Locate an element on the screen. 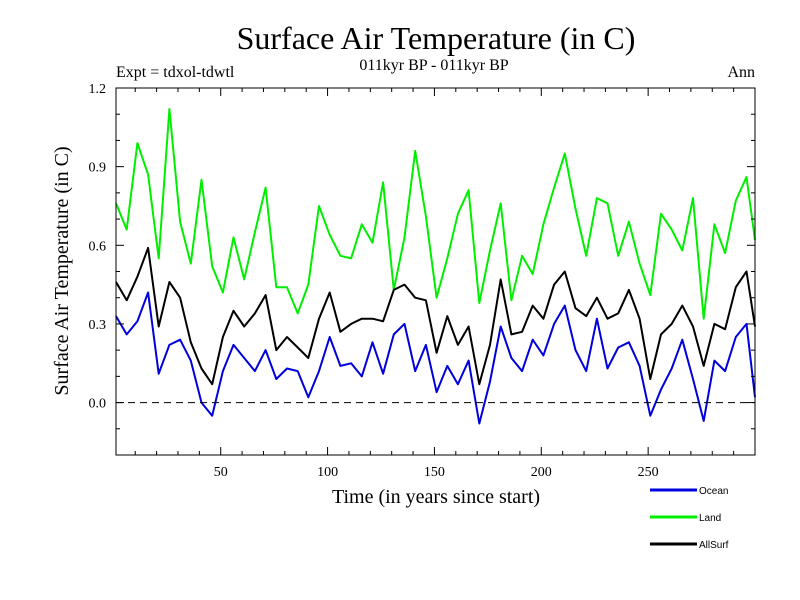 The image size is (800, 600). expt-label: Expt = tdxol-tdwtl is located at coordinates (175, 72).